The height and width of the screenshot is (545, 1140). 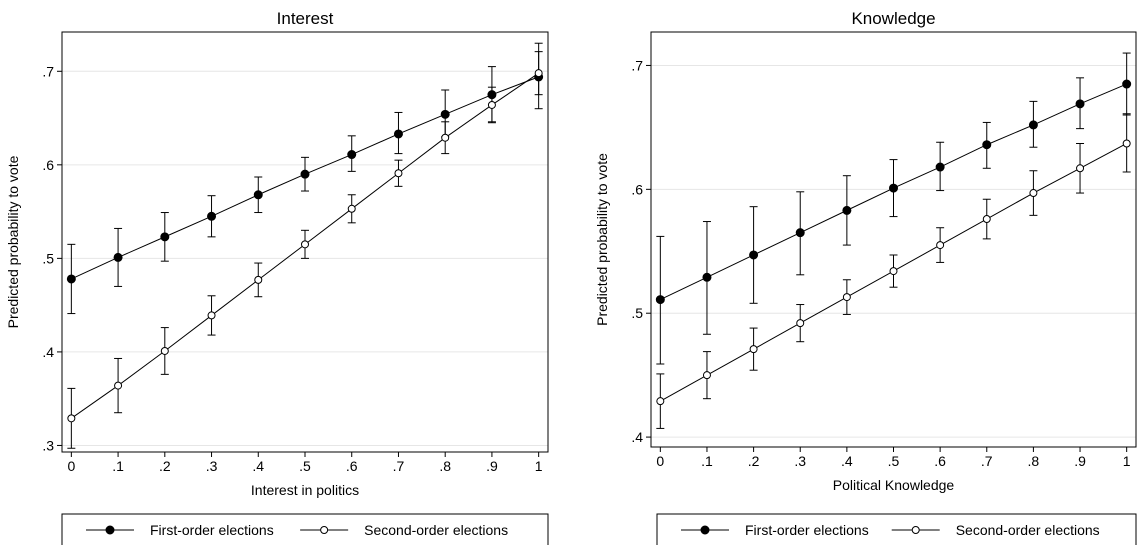 What do you see at coordinates (894, 485) in the screenshot?
I see `x-axis-label: Political Knowledge` at bounding box center [894, 485].